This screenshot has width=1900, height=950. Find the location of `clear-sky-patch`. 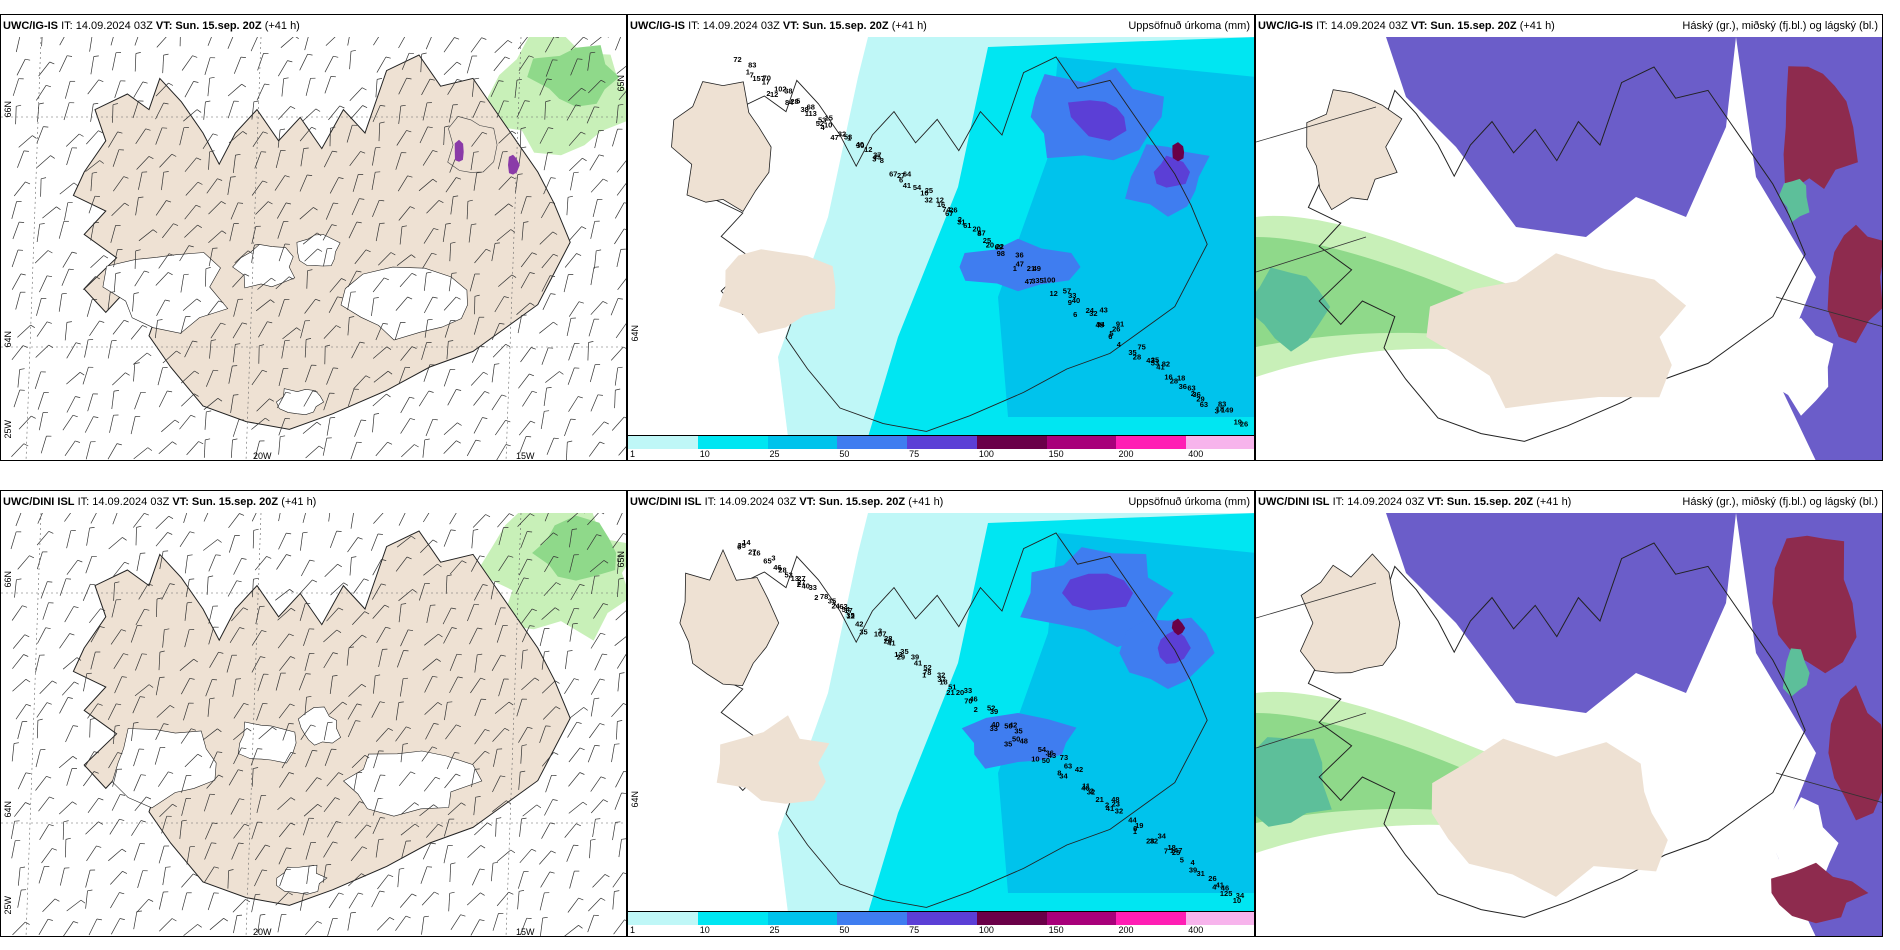

clear-sky-patch is located at coordinates (1799, 366).